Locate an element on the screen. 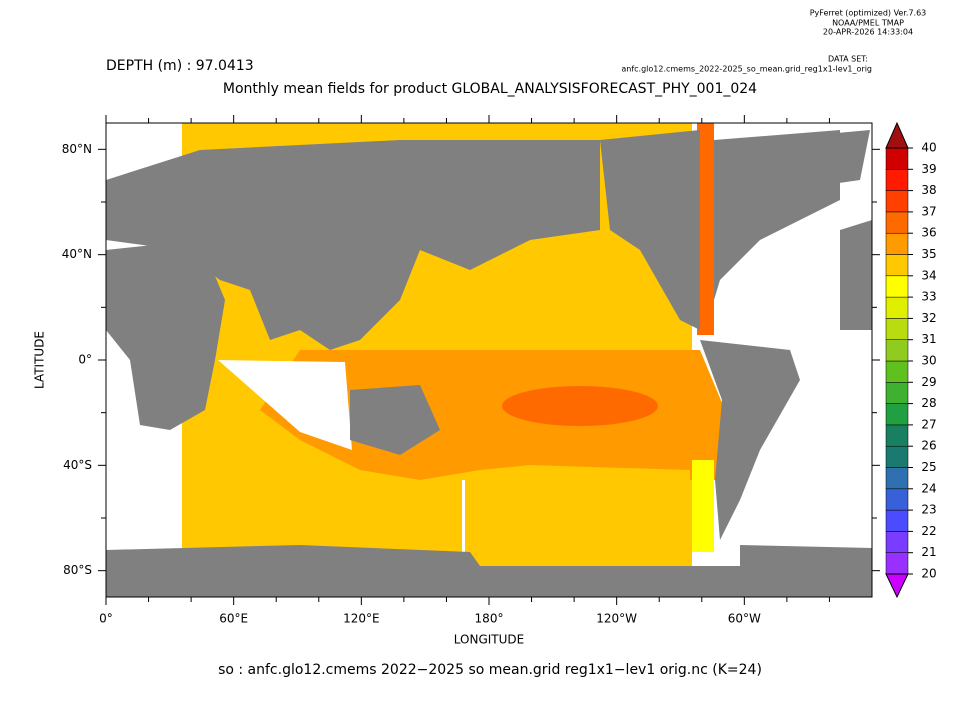  colorbar-label: 37 is located at coordinates (928, 211).